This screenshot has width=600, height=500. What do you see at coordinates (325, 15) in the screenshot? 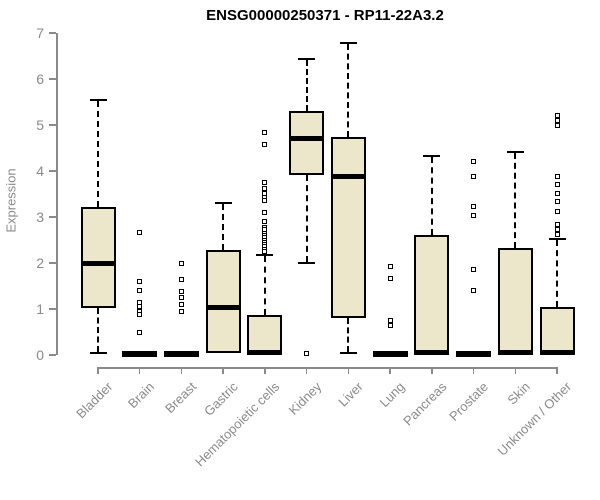
I see `chart-title: ENSG00000250371 - RP11-22A3.2` at bounding box center [325, 15].